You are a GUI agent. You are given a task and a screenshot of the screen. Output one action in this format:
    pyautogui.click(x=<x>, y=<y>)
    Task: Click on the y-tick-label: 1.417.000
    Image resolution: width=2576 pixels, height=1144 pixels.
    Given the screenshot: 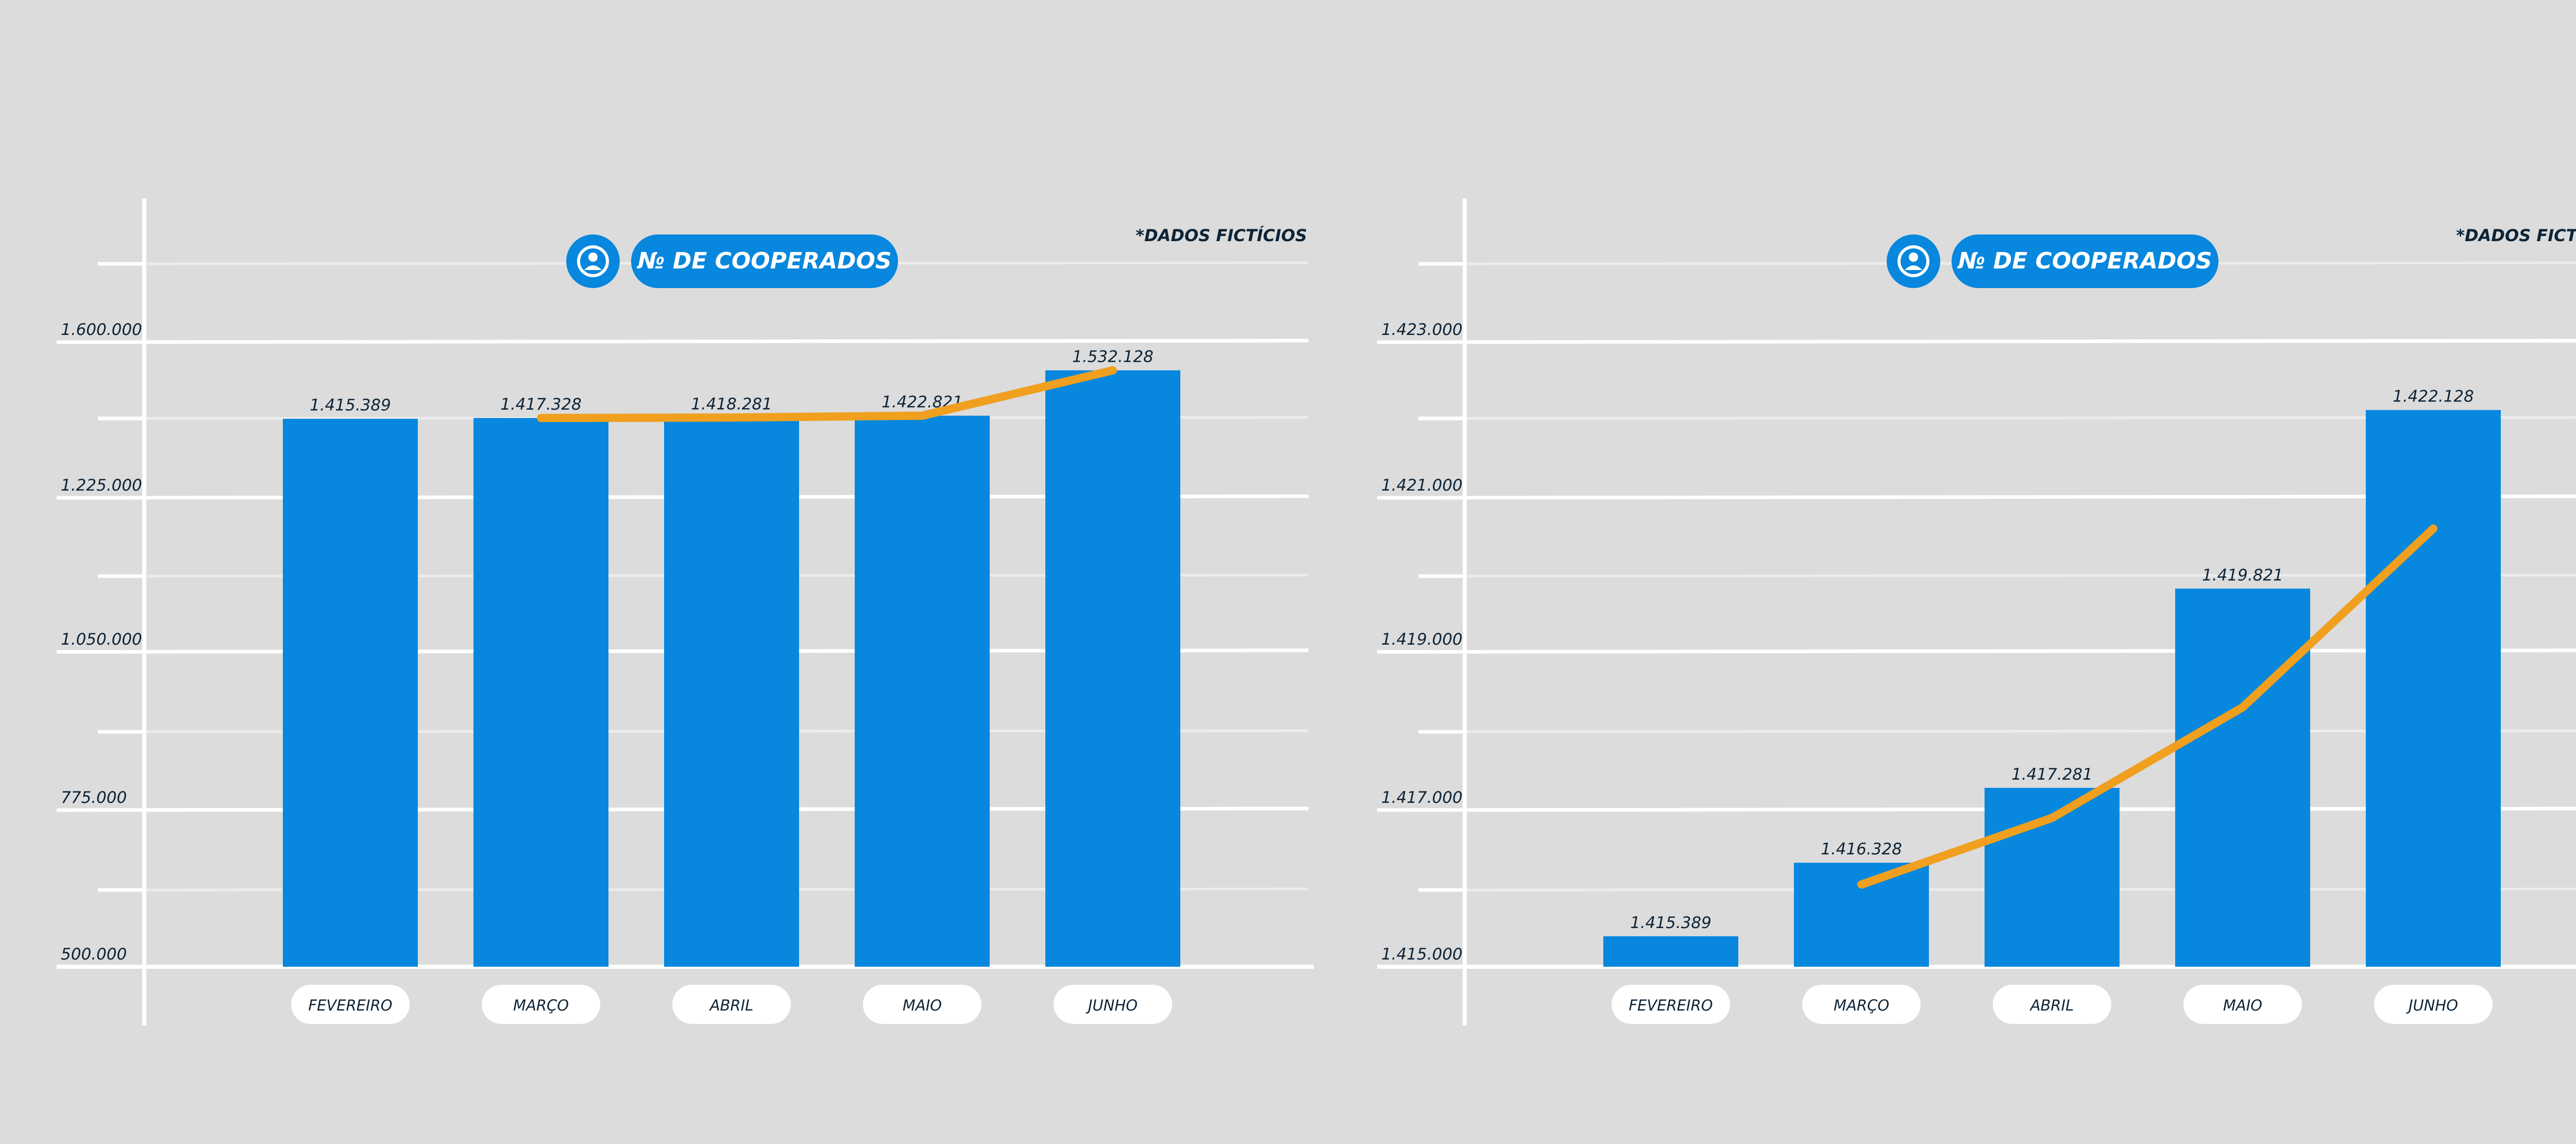 What is the action you would take?
    pyautogui.click(x=1422, y=797)
    